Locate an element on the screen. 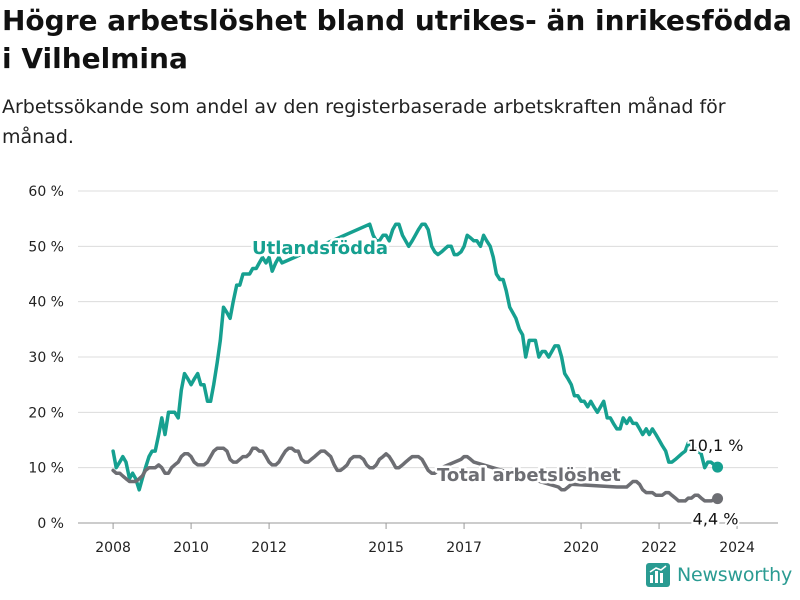 The height and width of the screenshot is (600, 800). end-marker-total-arbetsloshet is located at coordinates (718, 499).